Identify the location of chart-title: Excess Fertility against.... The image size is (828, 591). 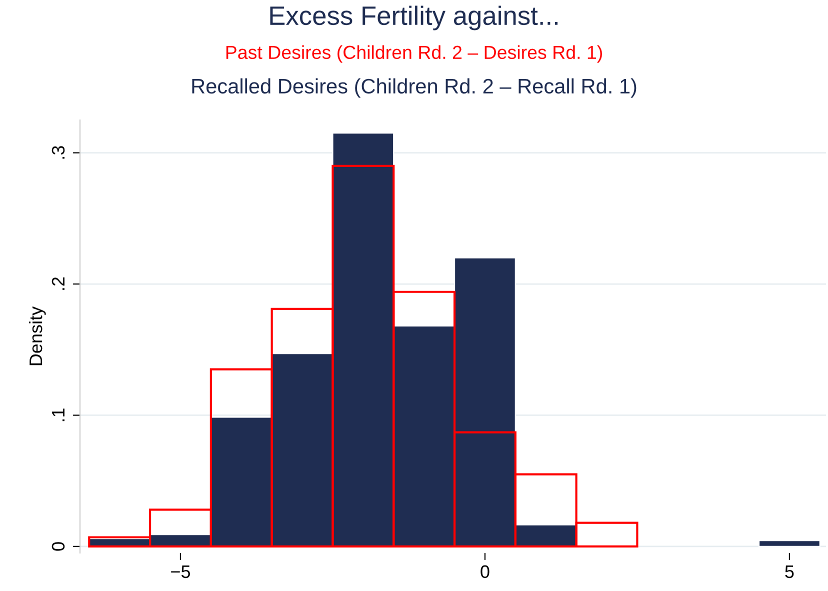
(414, 18).